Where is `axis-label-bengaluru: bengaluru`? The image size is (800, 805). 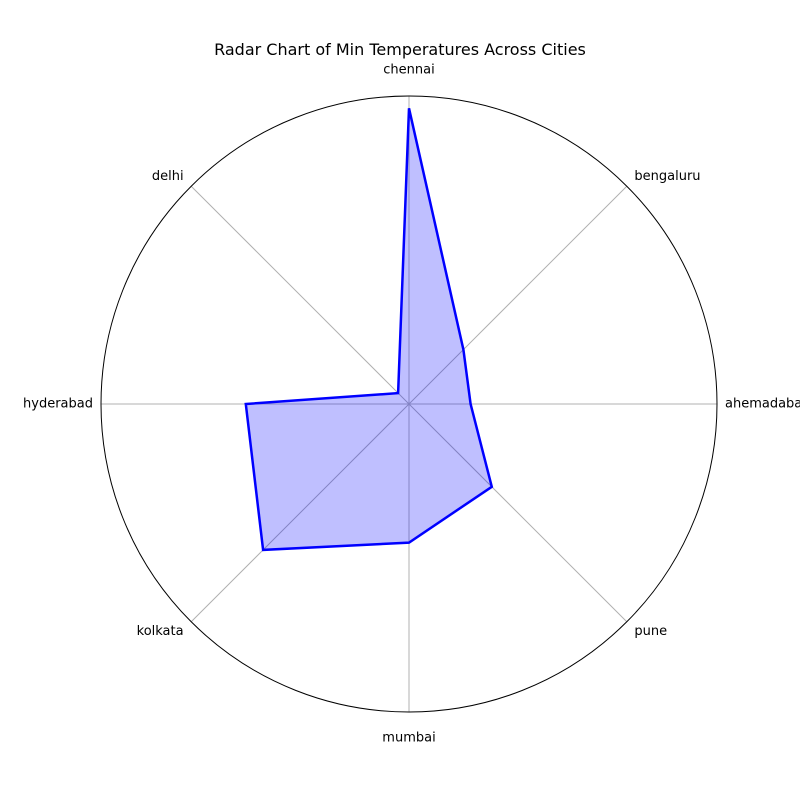
axis-label-bengaluru: bengaluru is located at coordinates (667, 176).